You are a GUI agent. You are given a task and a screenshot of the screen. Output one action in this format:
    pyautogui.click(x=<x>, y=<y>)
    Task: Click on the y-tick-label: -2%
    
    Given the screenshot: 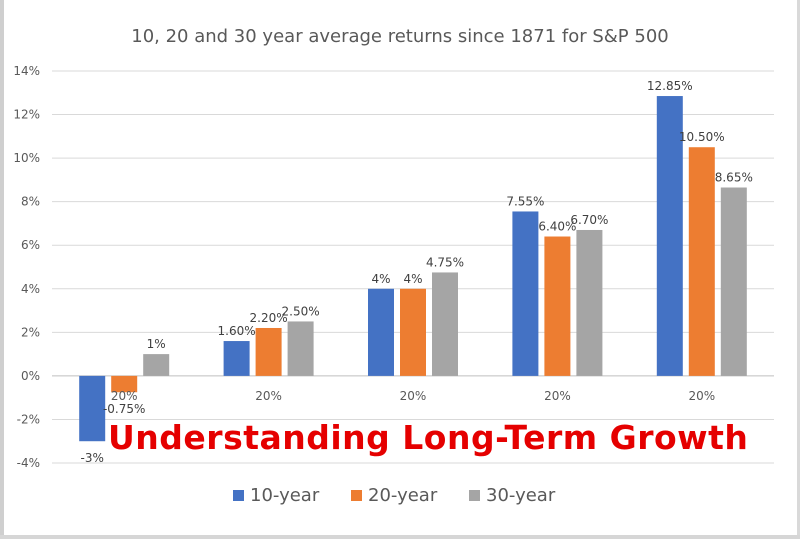 What is the action you would take?
    pyautogui.click(x=28, y=419)
    